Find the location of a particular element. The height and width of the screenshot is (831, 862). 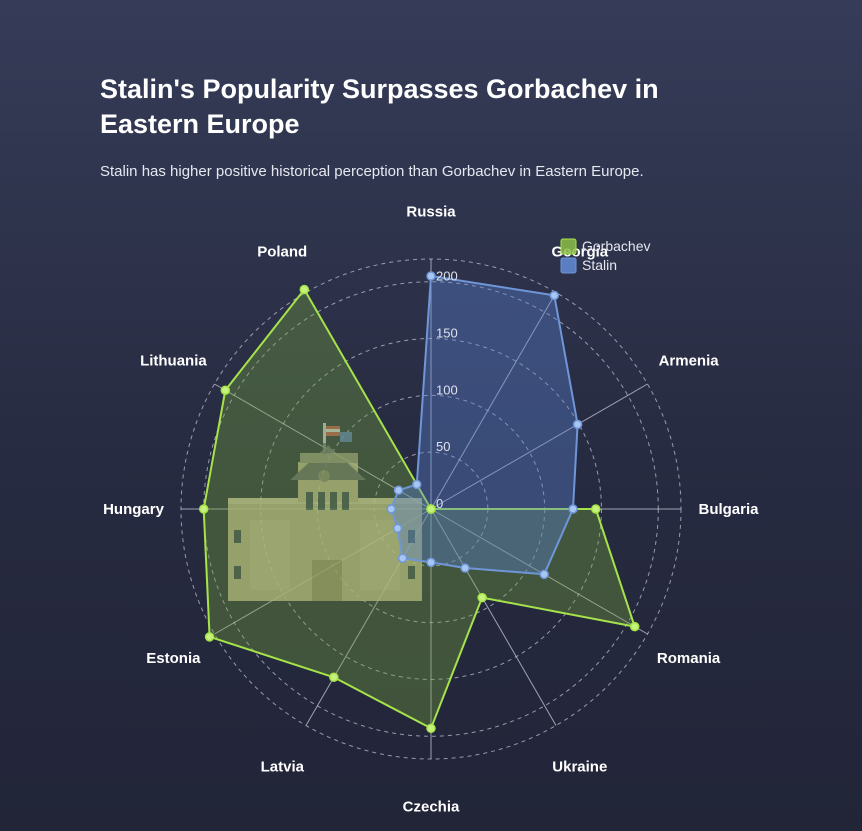

point-gorbachev-estonia is located at coordinates (209, 637).